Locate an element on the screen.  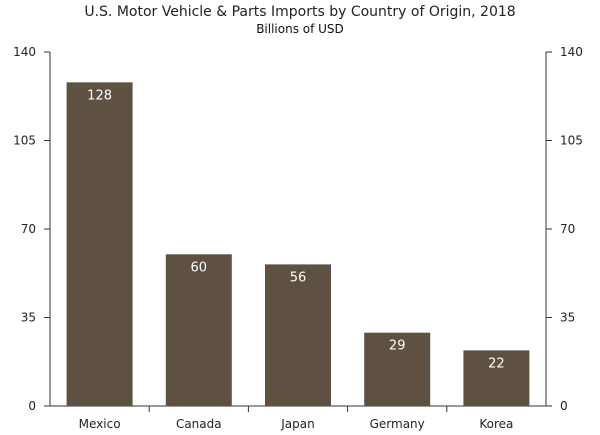
bar-mexico is located at coordinates (99, 244).